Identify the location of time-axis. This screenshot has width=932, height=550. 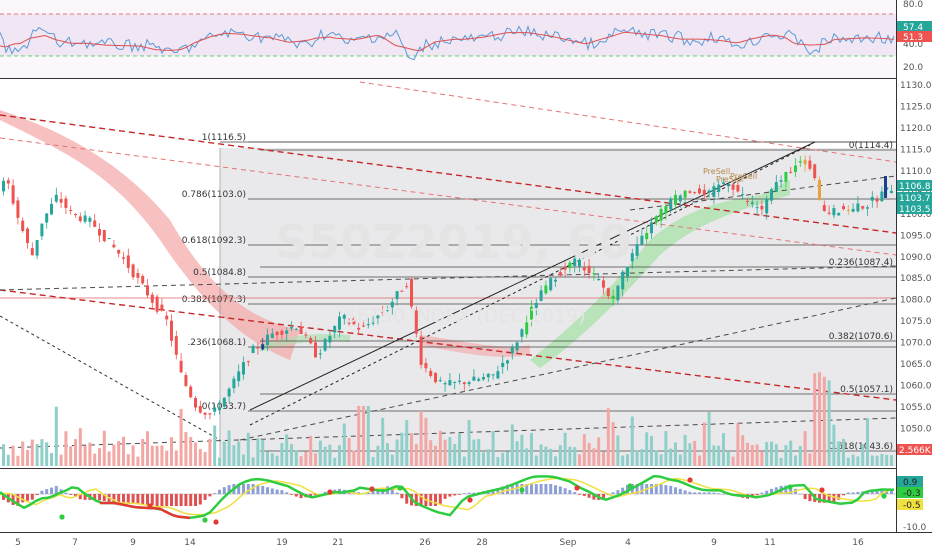
(466, 541).